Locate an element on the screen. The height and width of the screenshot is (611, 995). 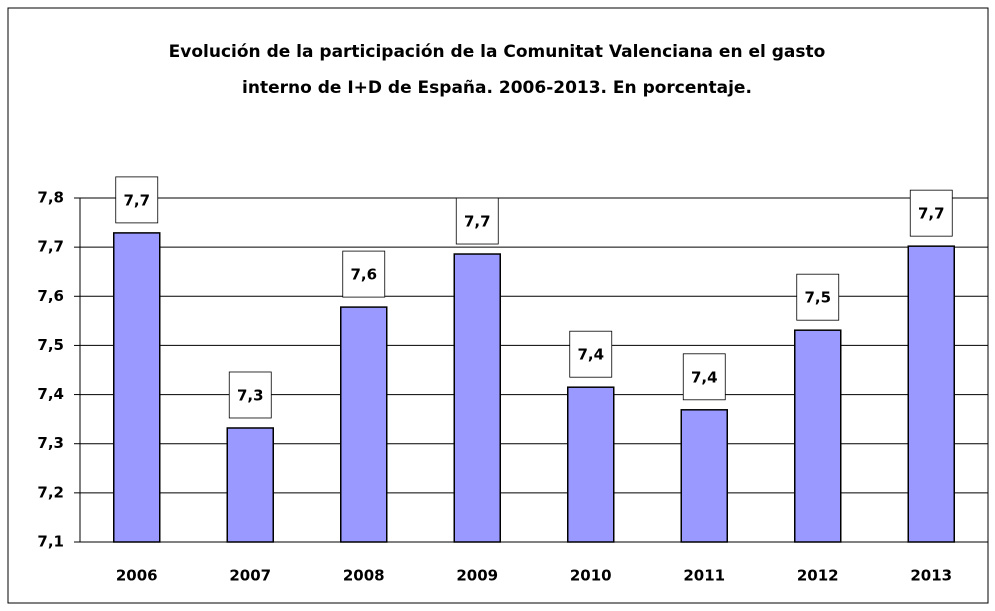
x-tick-label: 2010 is located at coordinates (591, 576).